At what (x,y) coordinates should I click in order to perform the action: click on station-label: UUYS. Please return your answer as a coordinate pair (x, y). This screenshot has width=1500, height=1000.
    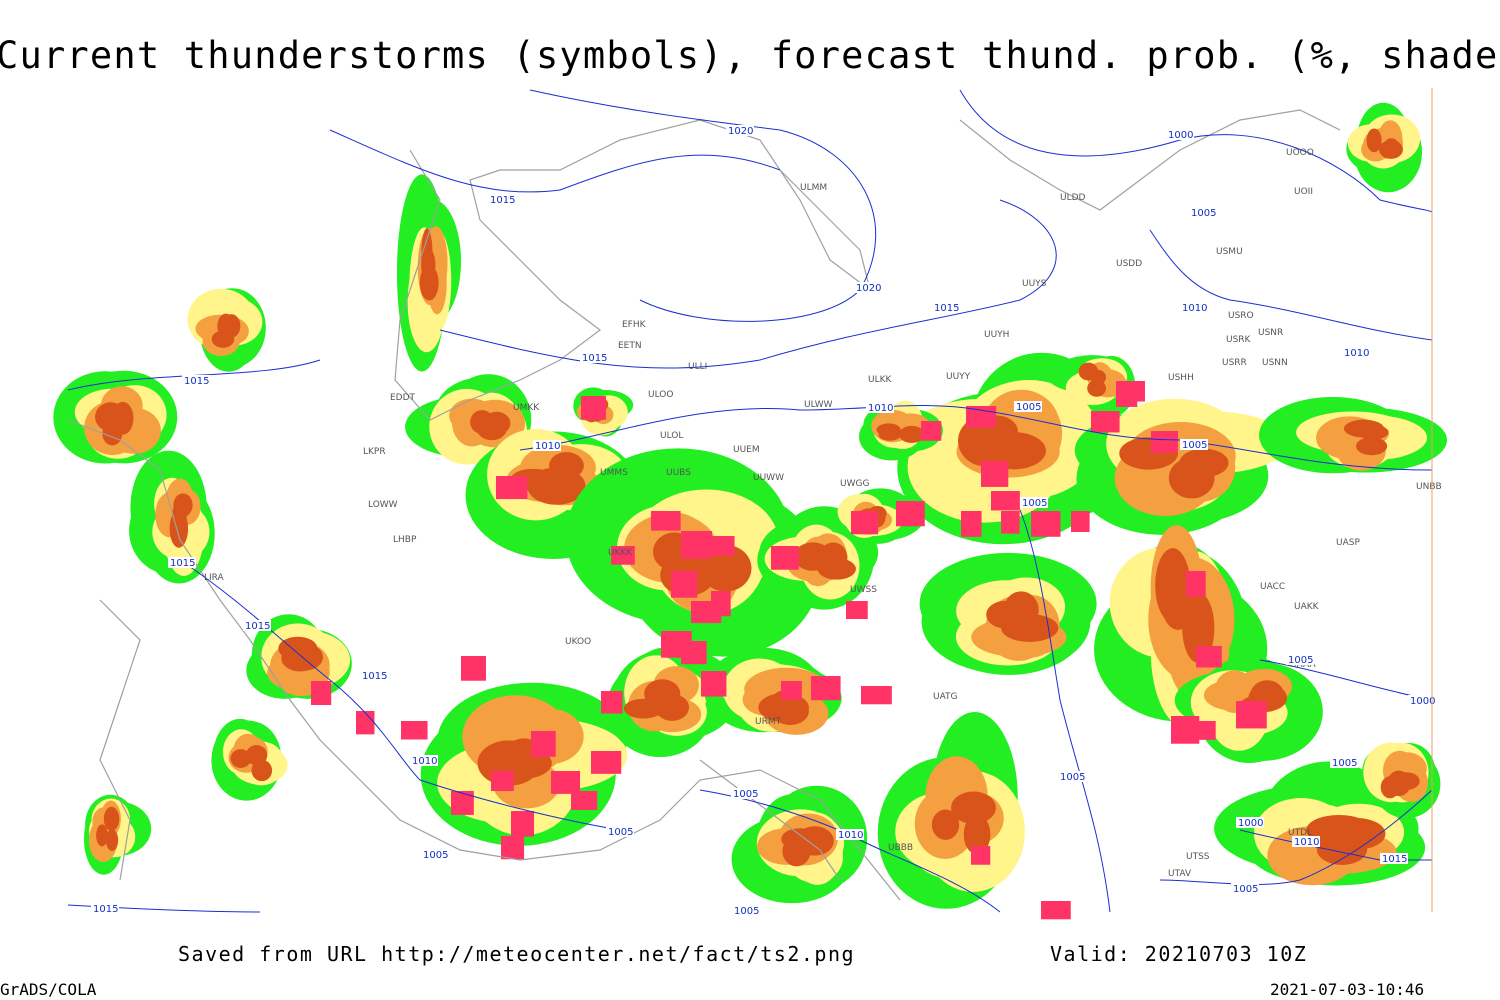
    Looking at the image, I should click on (1034, 284).